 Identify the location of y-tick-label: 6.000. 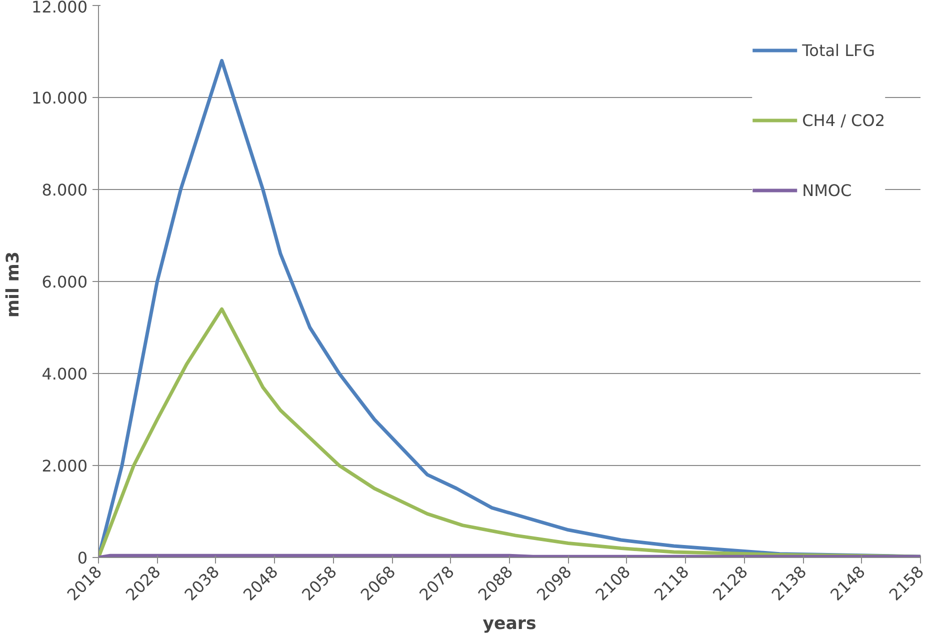
(65, 282).